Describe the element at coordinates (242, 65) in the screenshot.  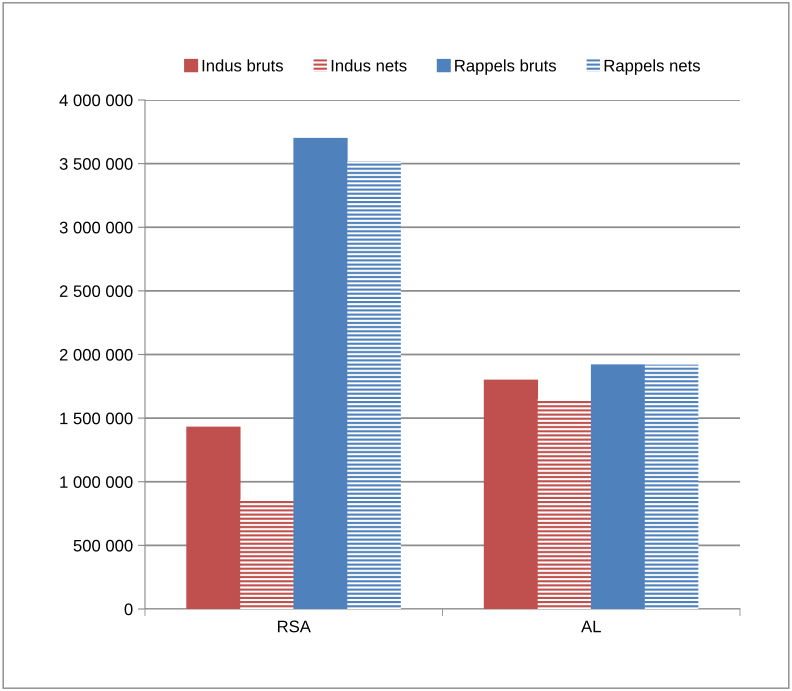
I see `legend-label: Indus bruts` at that location.